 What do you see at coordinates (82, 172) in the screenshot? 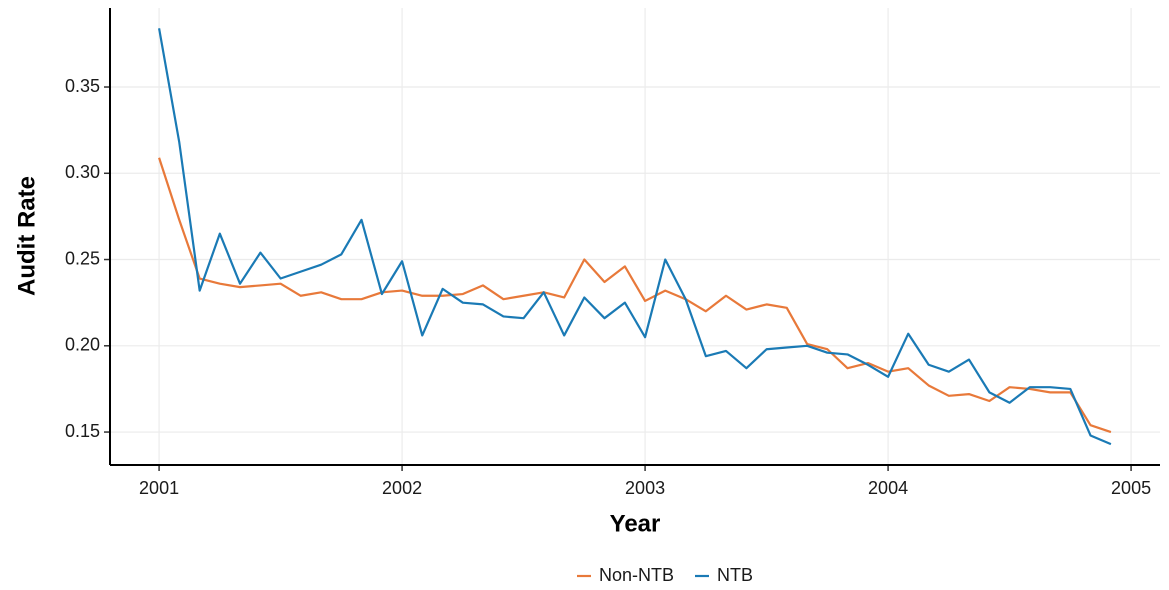
I see `y-tick-label: 0.30` at bounding box center [82, 172].